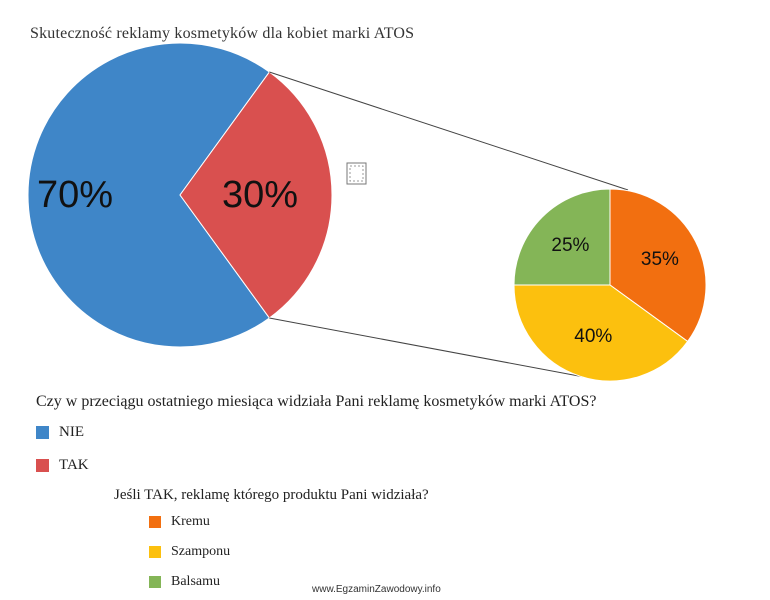 The height and width of the screenshot is (600, 770). What do you see at coordinates (155, 522) in the screenshot?
I see `legend-swatch-kremu` at bounding box center [155, 522].